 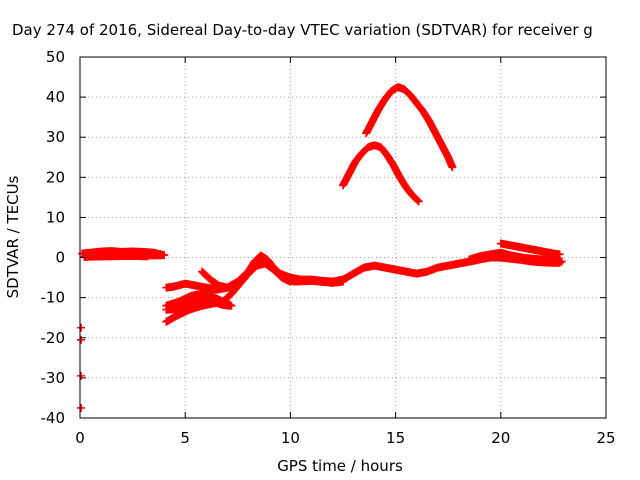 I want to click on y-tick-label: -40, so click(x=53, y=418).